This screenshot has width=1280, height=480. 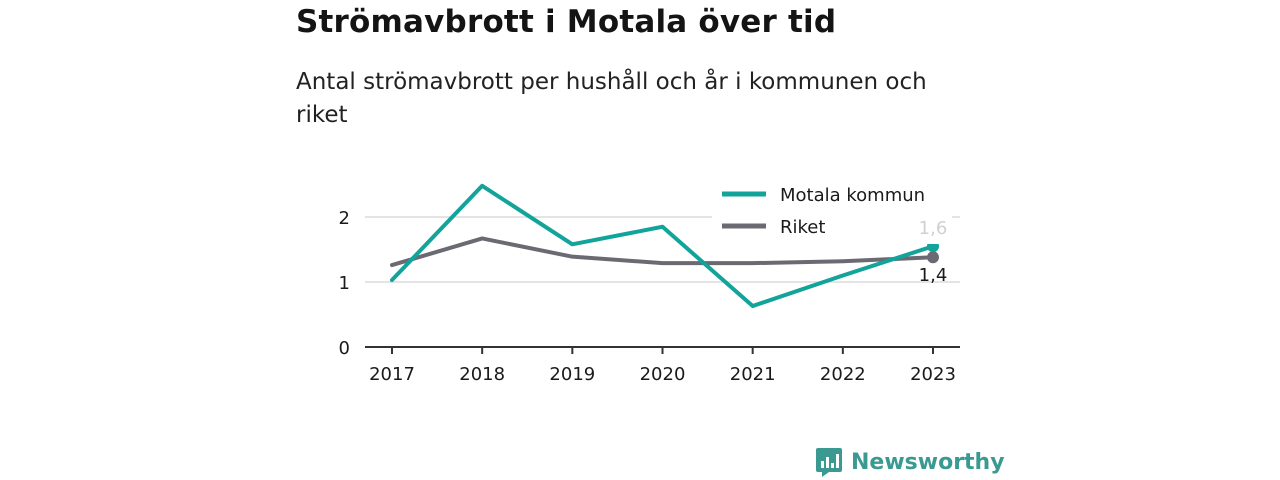 What do you see at coordinates (344, 218) in the screenshot?
I see `y-tick-label: 2` at bounding box center [344, 218].